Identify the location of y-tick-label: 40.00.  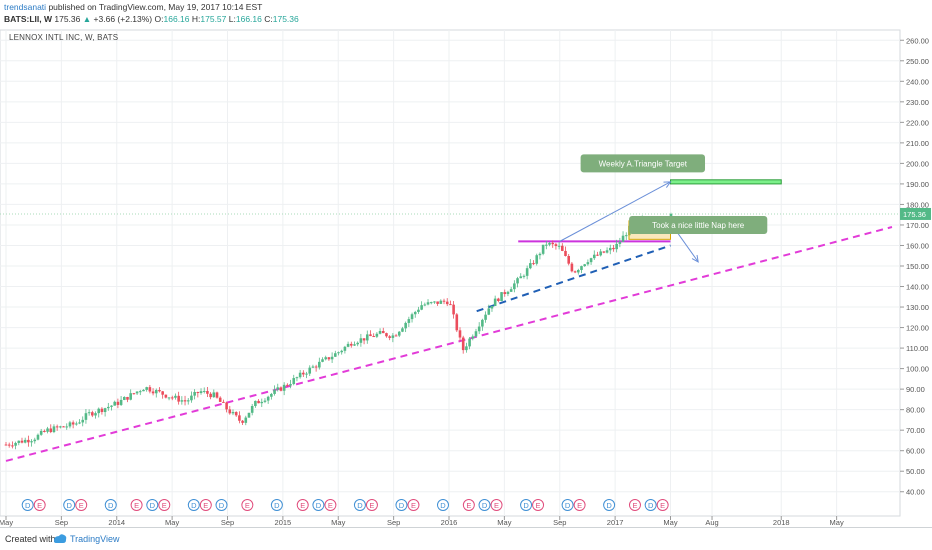
(915, 492).